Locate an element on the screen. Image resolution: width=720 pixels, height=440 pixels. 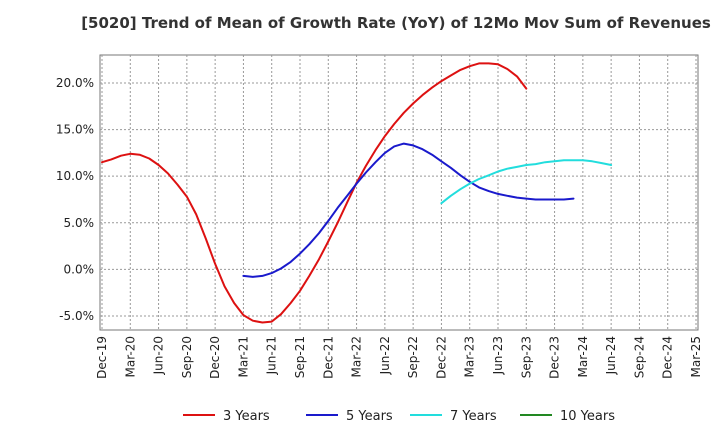
x-tick-label: Sep-20 is located at coordinates (187, 357).